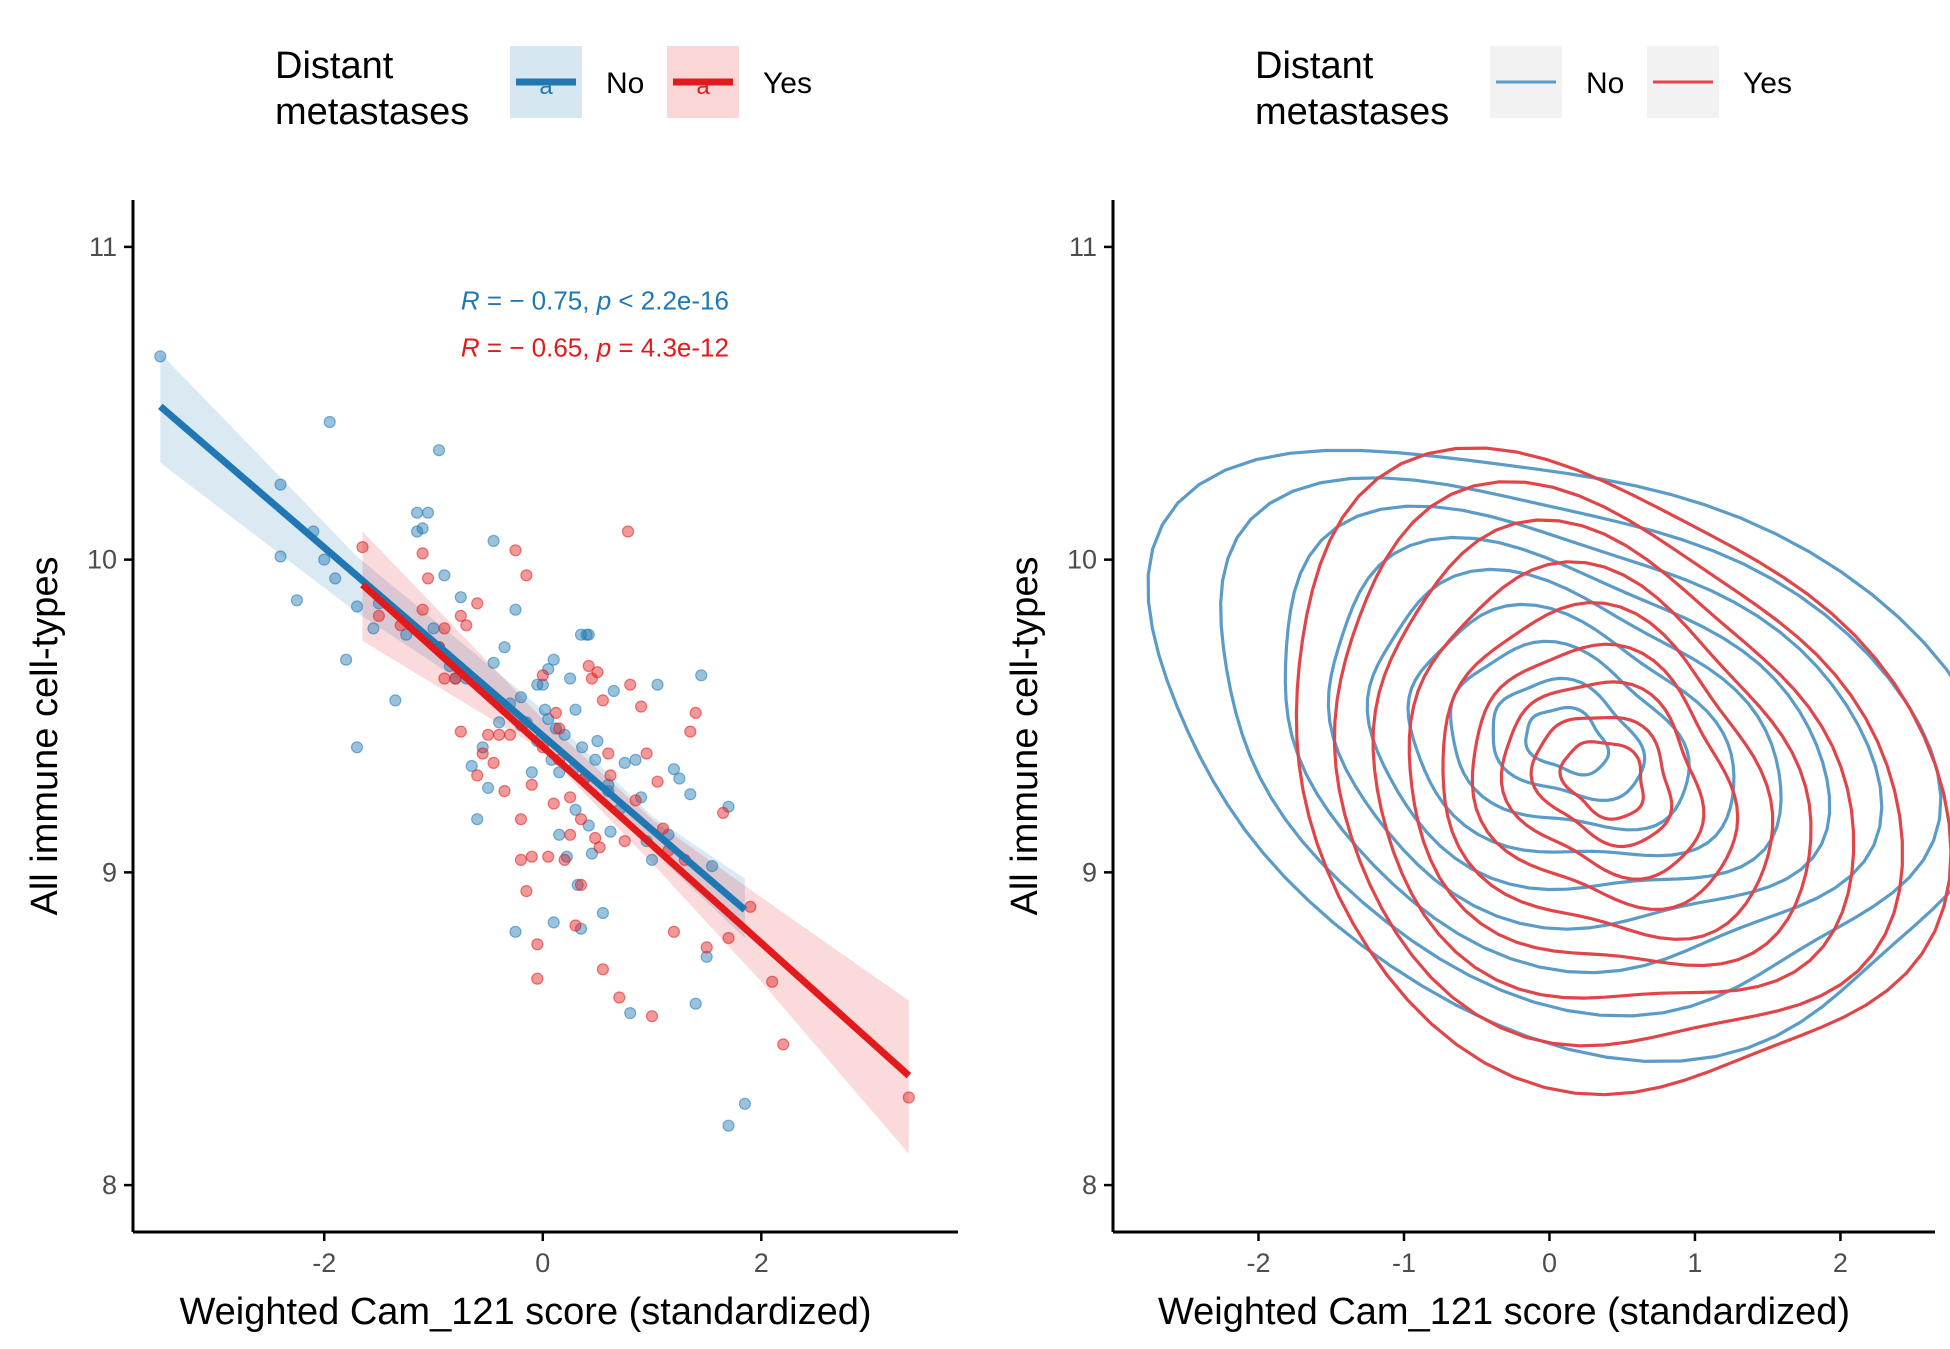 Image resolution: width=1950 pixels, height=1349 pixels. What do you see at coordinates (670, 347) in the screenshot?
I see `annotation-p-text: = 4.3e-12` at bounding box center [670, 347].